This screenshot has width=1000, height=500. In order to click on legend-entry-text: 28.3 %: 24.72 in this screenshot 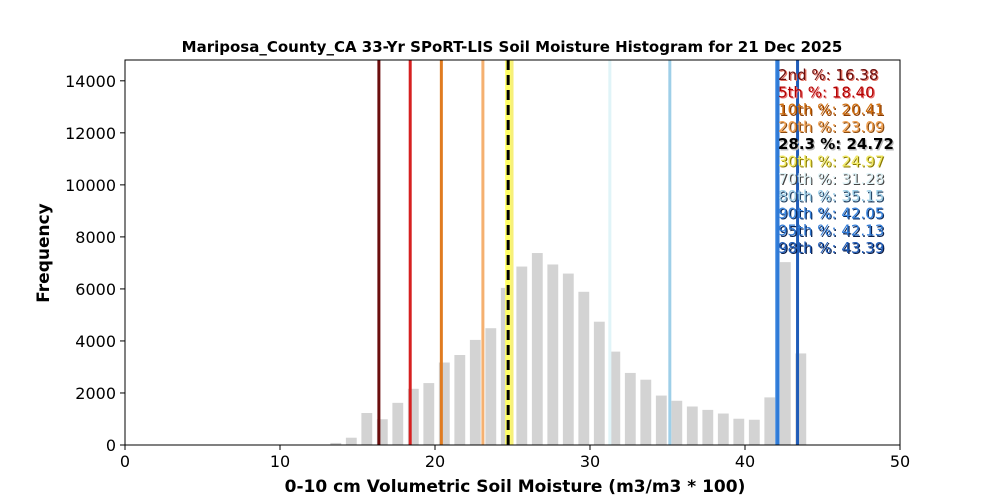, I will do `click(836, 144)`.